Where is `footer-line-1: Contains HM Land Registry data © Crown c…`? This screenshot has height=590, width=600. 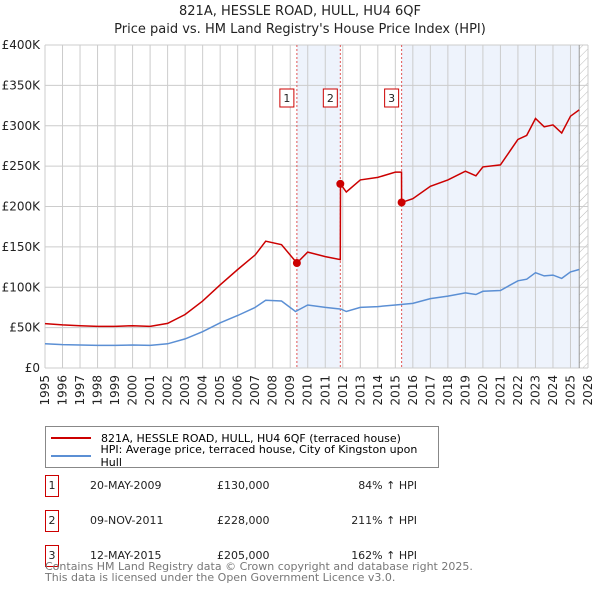 footer-line-1: Contains HM Land Registry data © Crown c… is located at coordinates (259, 566).